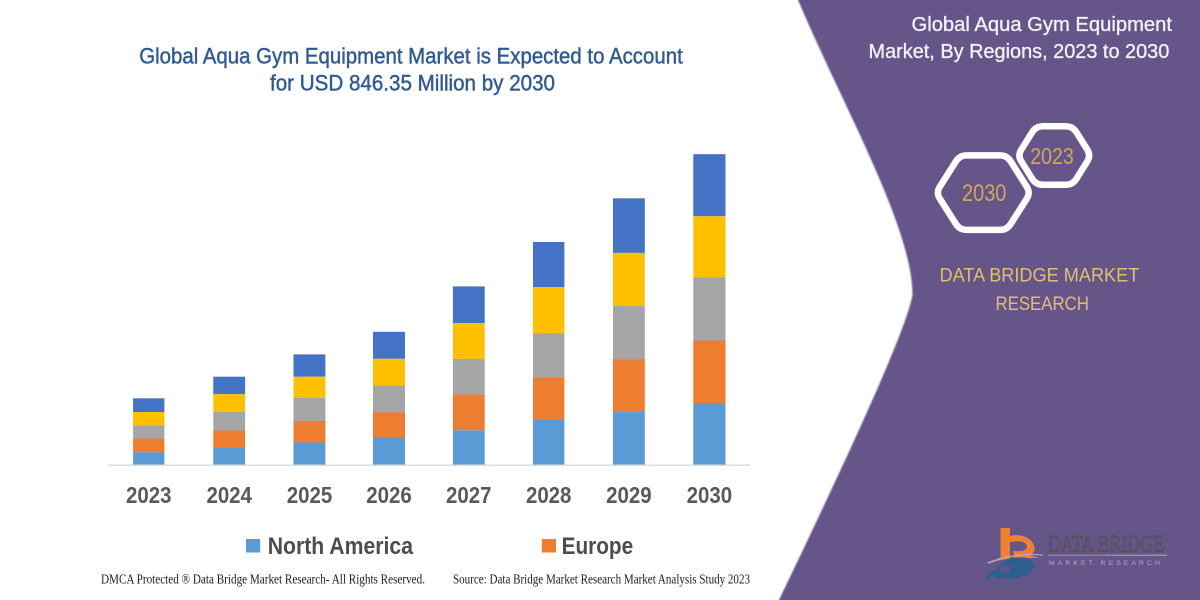  Describe the element at coordinates (1106, 563) in the screenshot. I see `svg-text: MARKET RESEARCH` at that location.